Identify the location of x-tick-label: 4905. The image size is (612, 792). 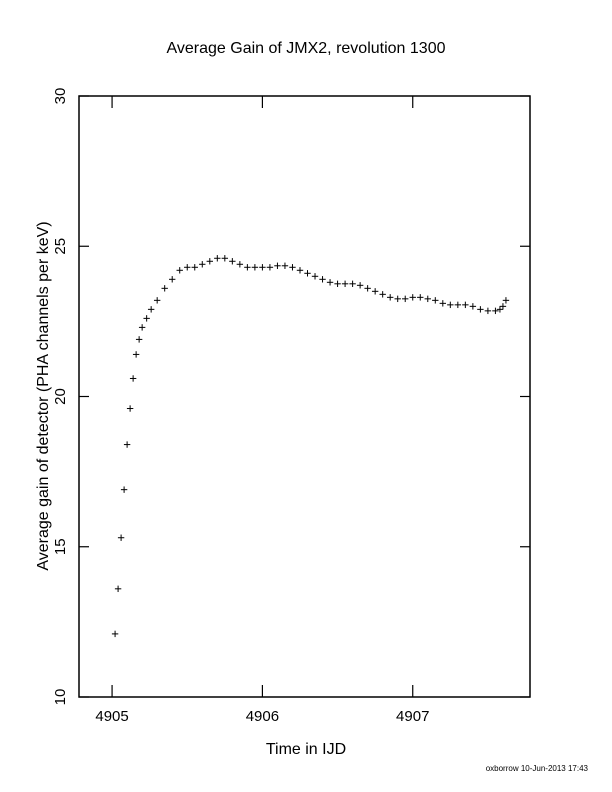
(111, 716).